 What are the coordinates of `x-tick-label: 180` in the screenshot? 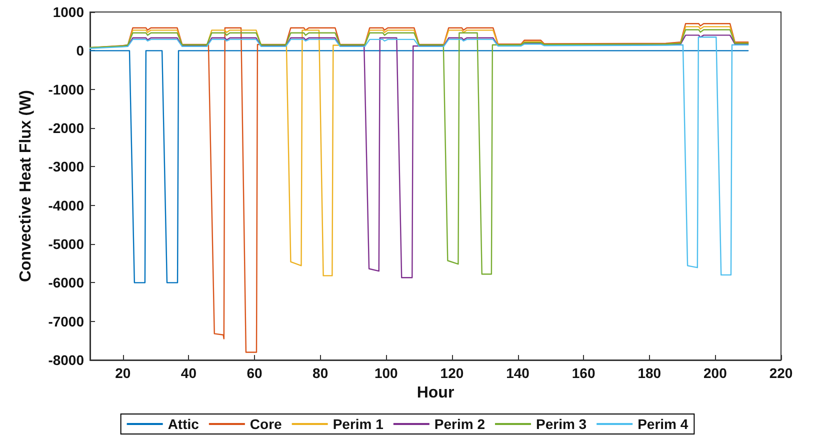 It's located at (650, 373).